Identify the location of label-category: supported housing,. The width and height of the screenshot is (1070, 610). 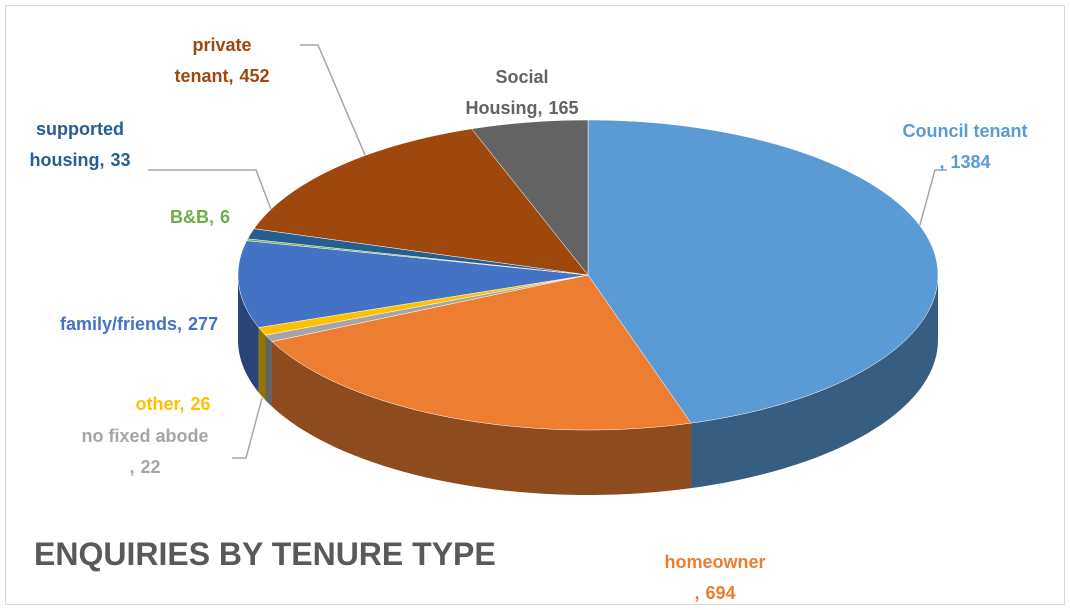
(76, 144).